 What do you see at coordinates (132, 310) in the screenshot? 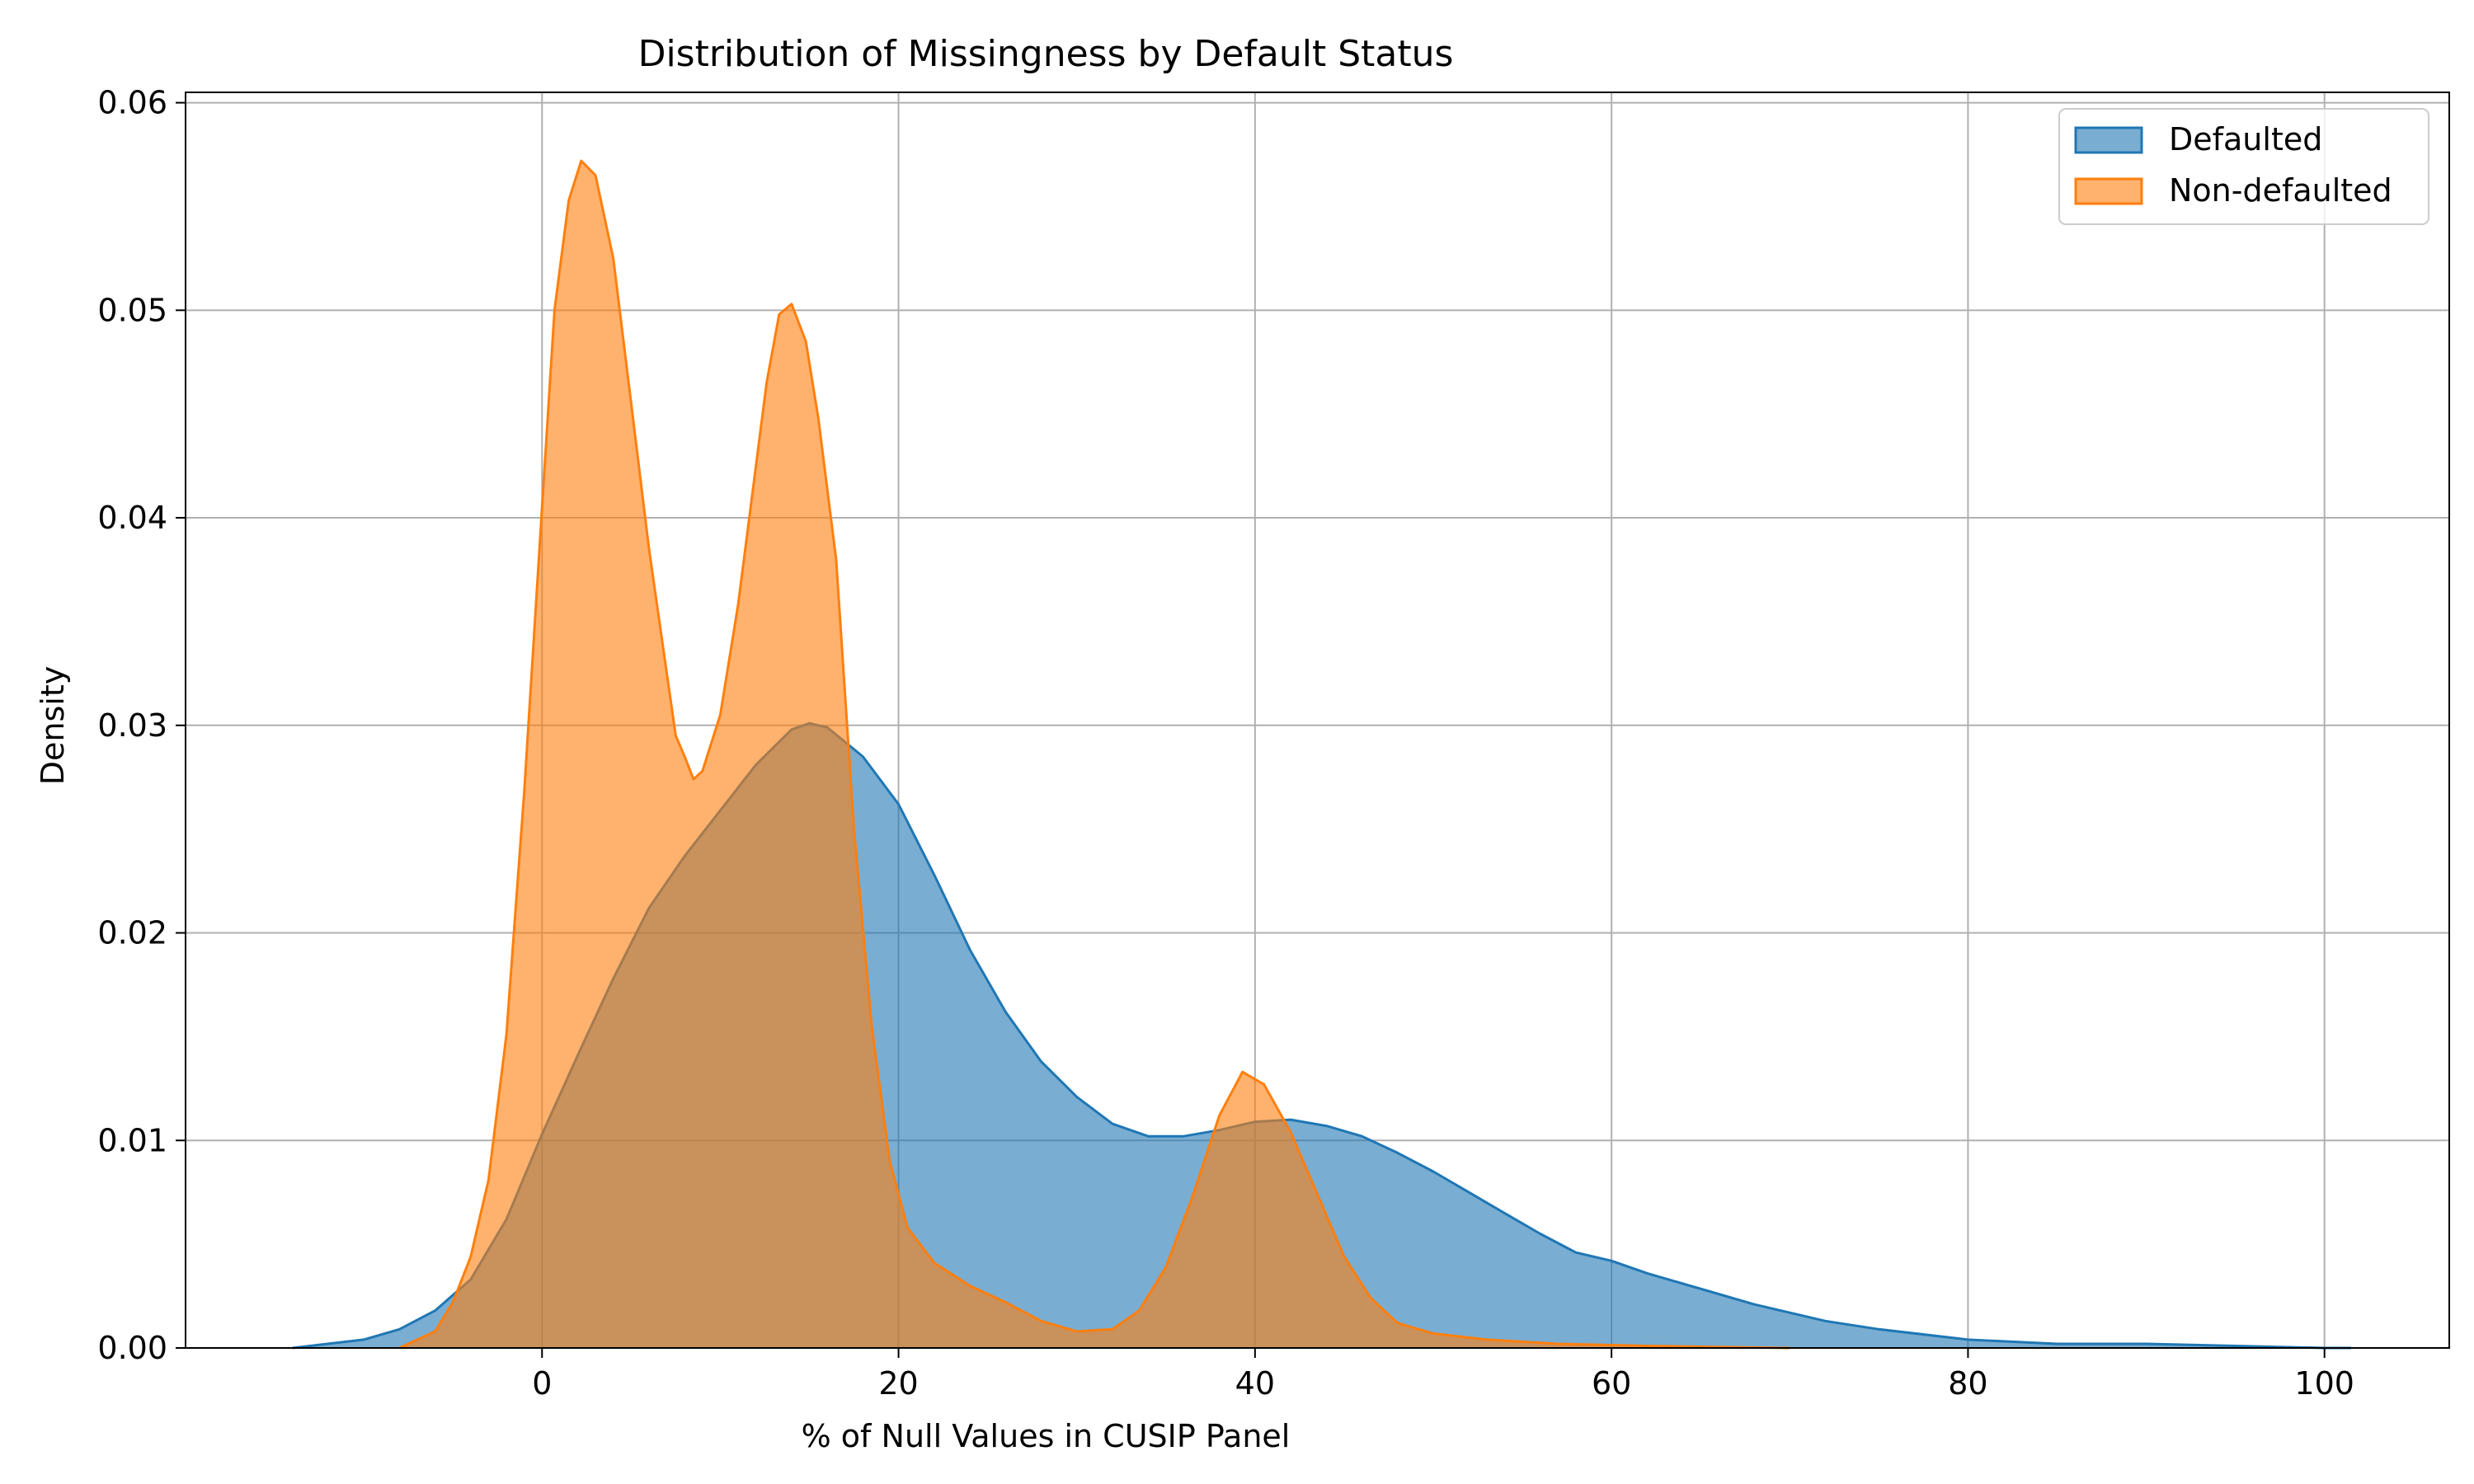
I see `y-tick-label: 0.05` at bounding box center [132, 310].